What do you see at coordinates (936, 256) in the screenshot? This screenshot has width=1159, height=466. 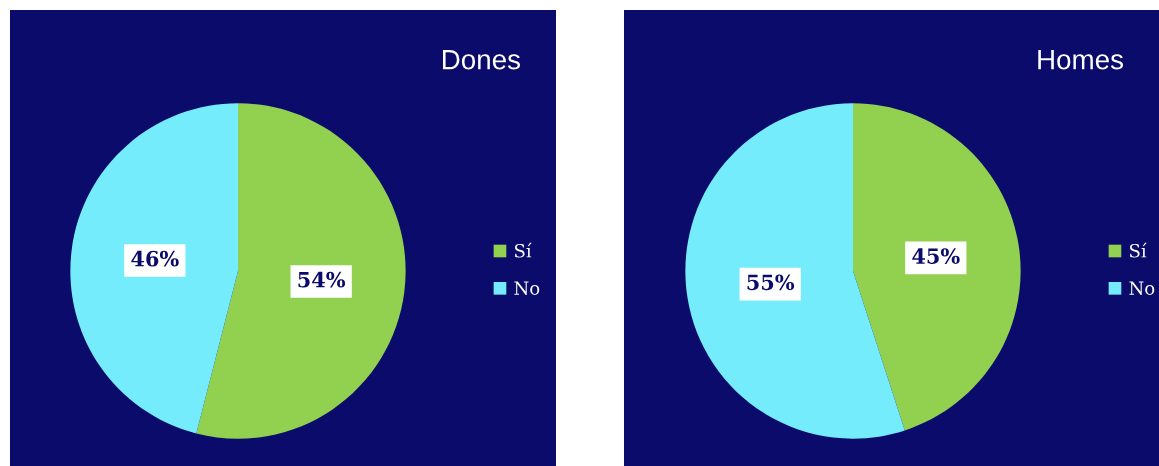 I see `data-label: 45%` at bounding box center [936, 256].